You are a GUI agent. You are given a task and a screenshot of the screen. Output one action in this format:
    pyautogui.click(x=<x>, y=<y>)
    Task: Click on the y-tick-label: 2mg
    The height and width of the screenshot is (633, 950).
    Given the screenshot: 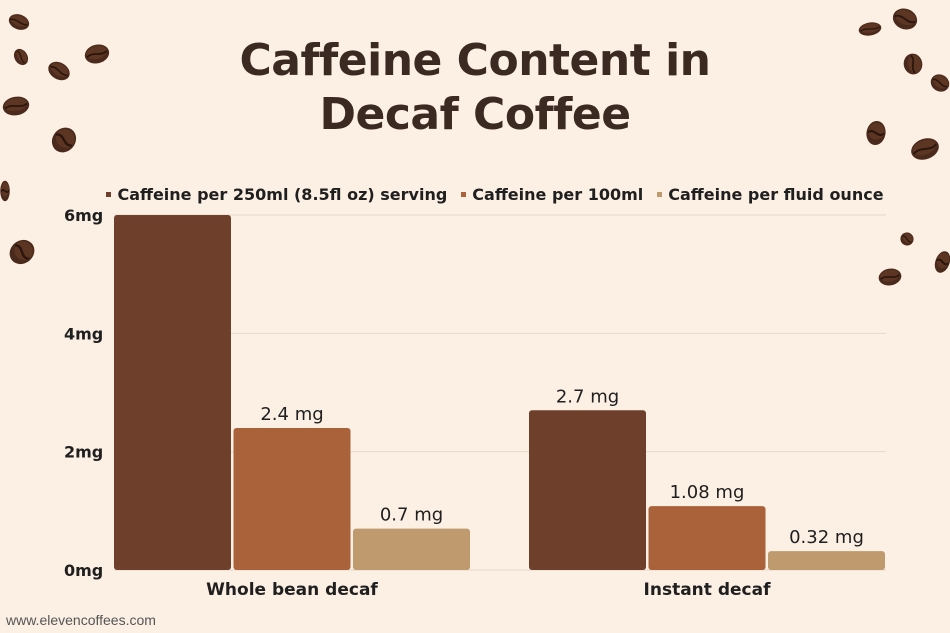 What is the action you would take?
    pyautogui.click(x=83, y=452)
    